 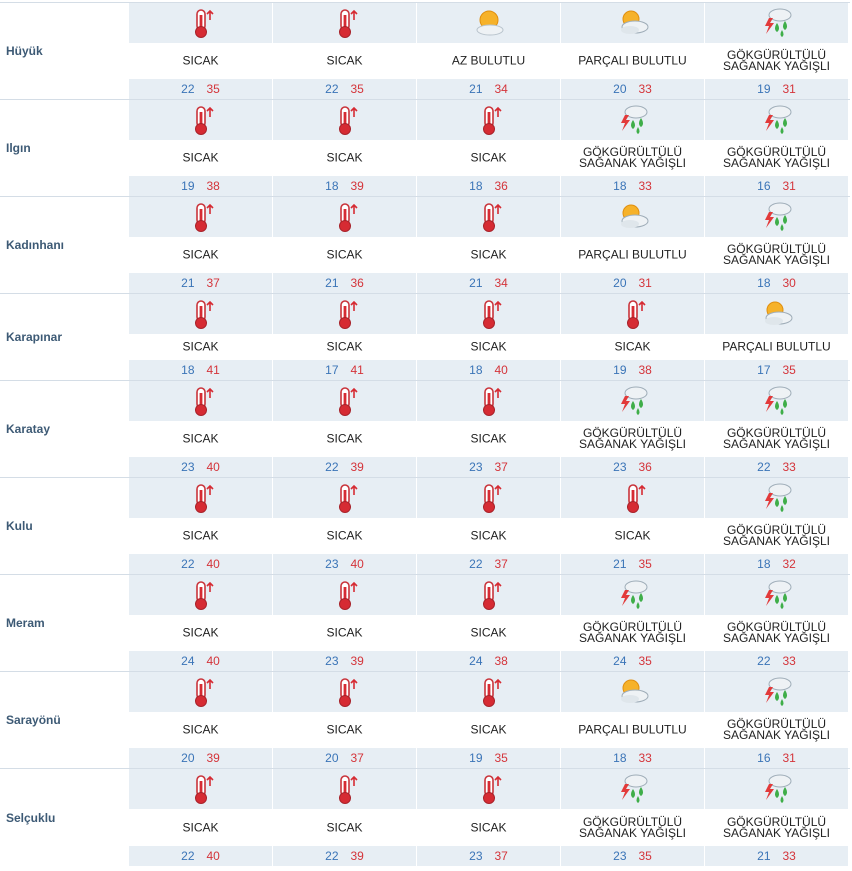 I want to click on forecast-day-cell: GÖKGÜRÜLTÜLÜ SAĞANAK YAĞIŞLI 22 33, so click(x=776, y=623).